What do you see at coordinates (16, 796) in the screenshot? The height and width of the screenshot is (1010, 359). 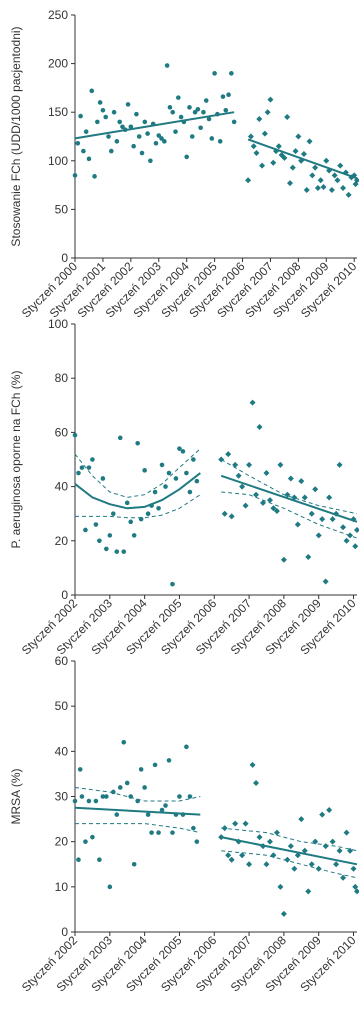 I see `y-axis-label: MRSA (%)` at bounding box center [16, 796].